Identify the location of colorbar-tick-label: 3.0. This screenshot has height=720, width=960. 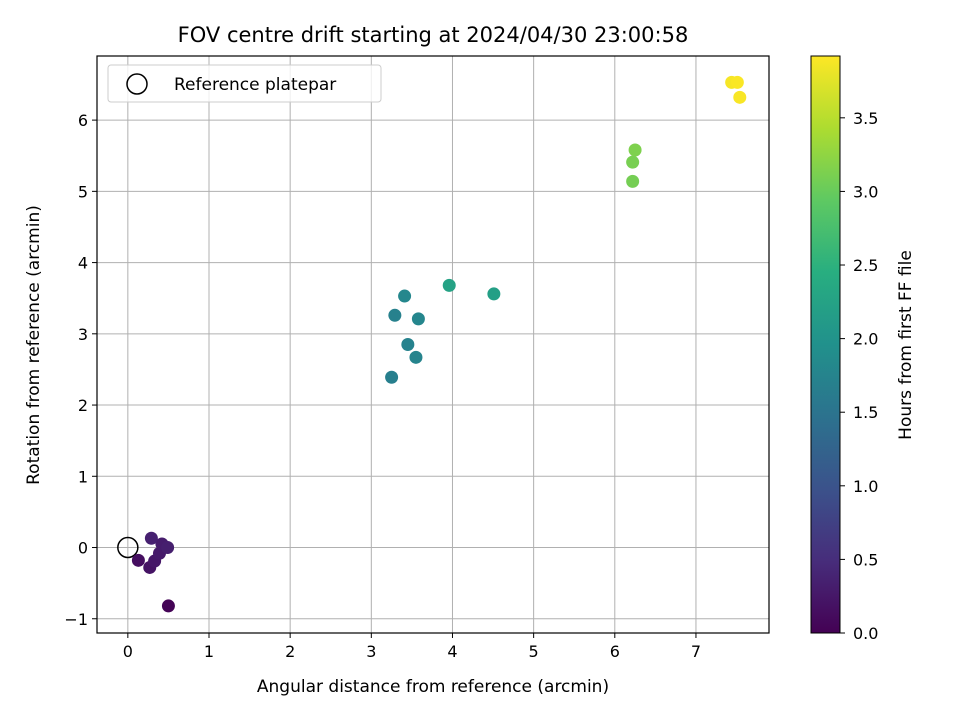
(865, 191).